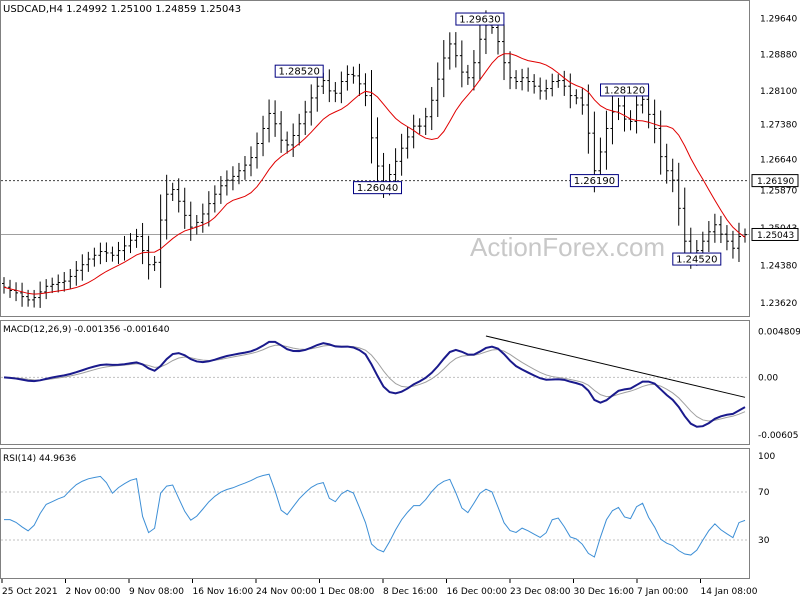  Describe the element at coordinates (778, 304) in the screenshot. I see `price-axis-tick-label: 1.23620` at that location.